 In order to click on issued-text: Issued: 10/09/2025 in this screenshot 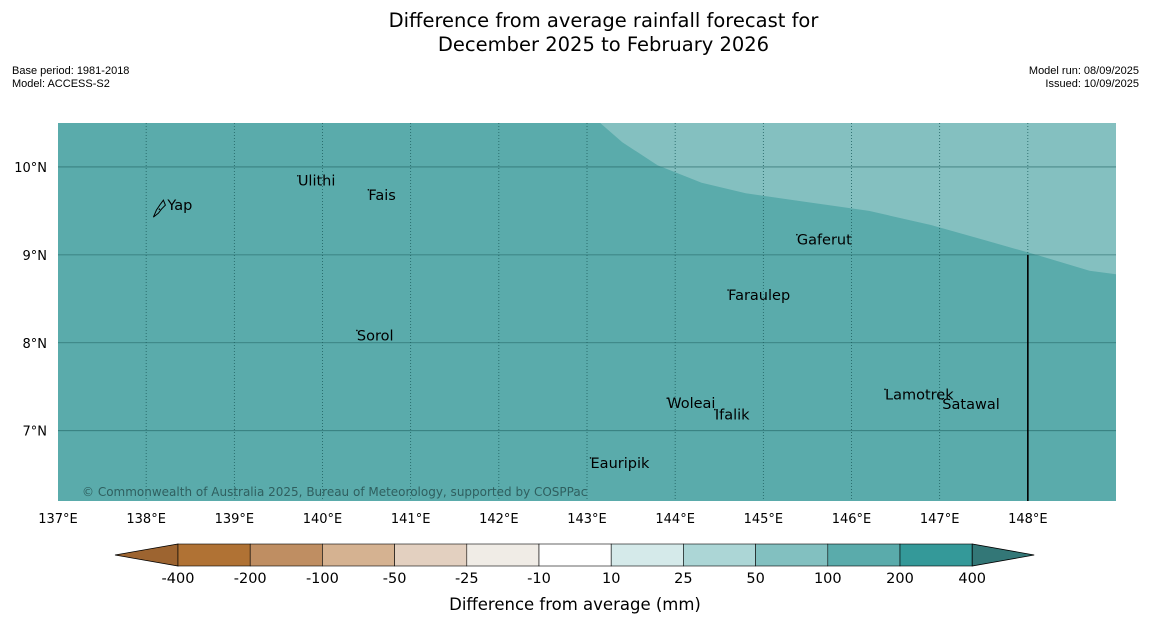, I will do `click(1092, 84)`.